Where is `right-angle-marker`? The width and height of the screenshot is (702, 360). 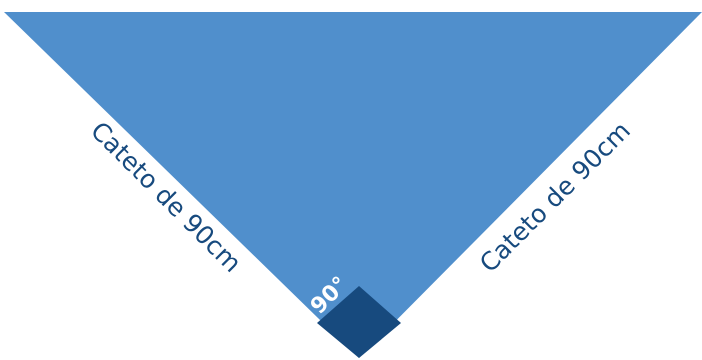
right-angle-marker is located at coordinates (359, 322).